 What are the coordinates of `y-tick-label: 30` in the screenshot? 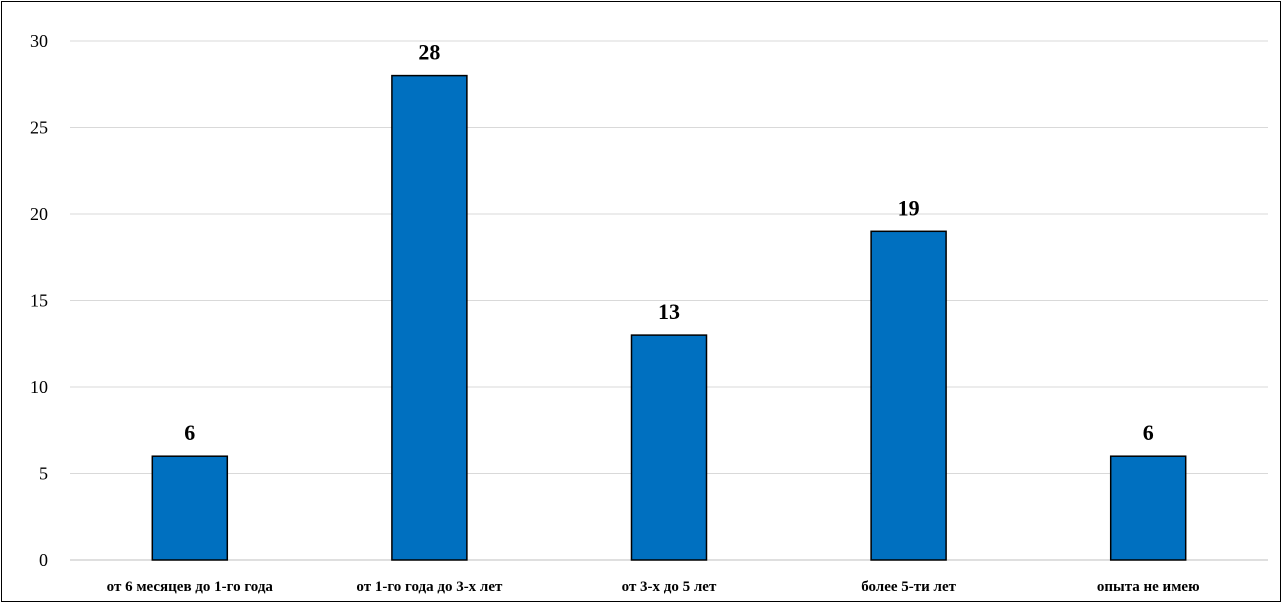 It's located at (39, 41).